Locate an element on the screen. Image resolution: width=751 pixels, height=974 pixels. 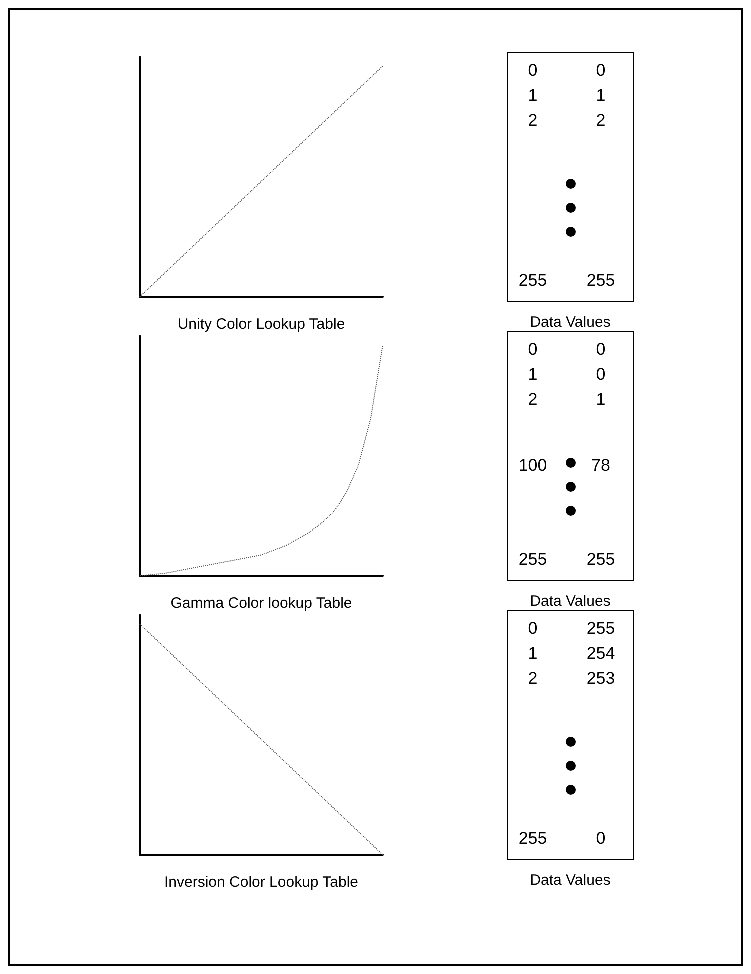
x-axis-title: Inversion Color Lookup Table is located at coordinates (261, 882).